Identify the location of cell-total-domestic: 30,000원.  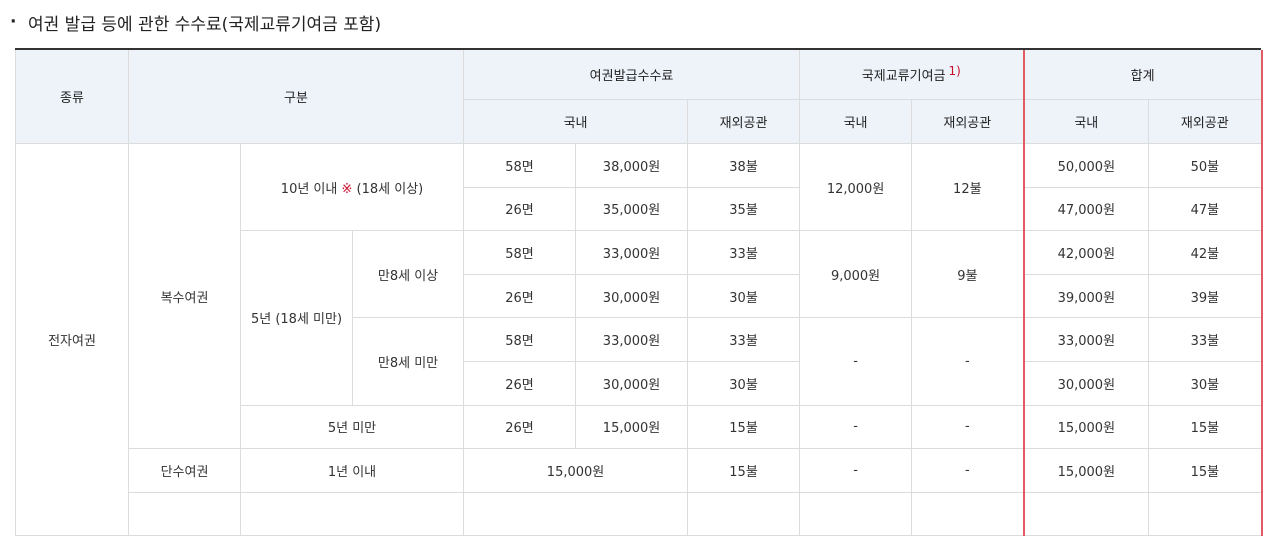
(1086, 383).